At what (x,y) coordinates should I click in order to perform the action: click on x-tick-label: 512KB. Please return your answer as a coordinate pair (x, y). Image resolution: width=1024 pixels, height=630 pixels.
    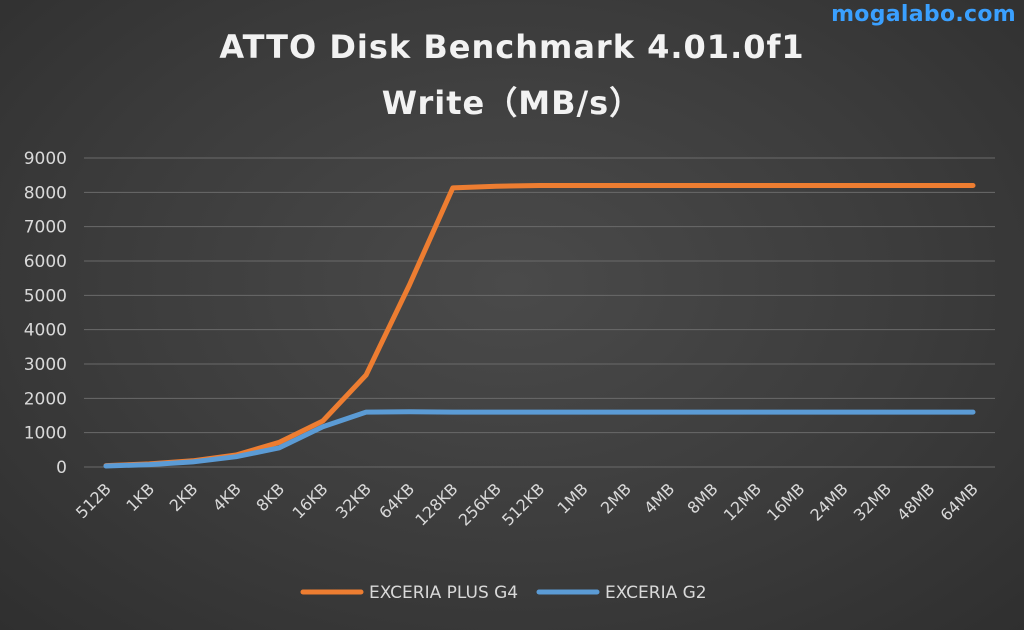
    Looking at the image, I should click on (523, 504).